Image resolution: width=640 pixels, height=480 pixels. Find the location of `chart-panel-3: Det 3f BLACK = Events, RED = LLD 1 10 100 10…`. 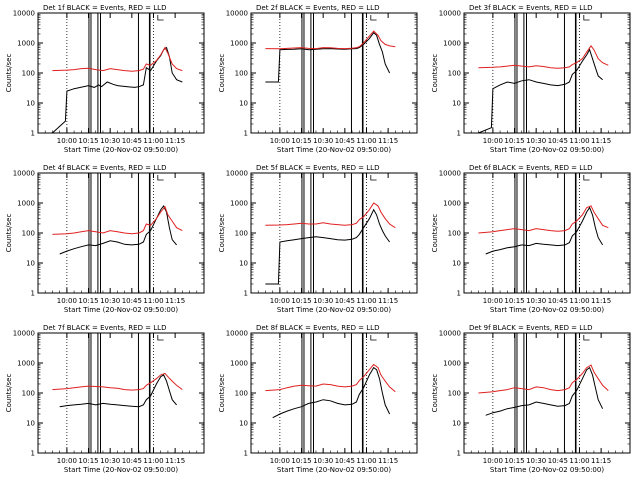

chart-panel-3: Det 3f BLACK = Events, RED = LLD 1 10 100 10… is located at coordinates (531, 79).